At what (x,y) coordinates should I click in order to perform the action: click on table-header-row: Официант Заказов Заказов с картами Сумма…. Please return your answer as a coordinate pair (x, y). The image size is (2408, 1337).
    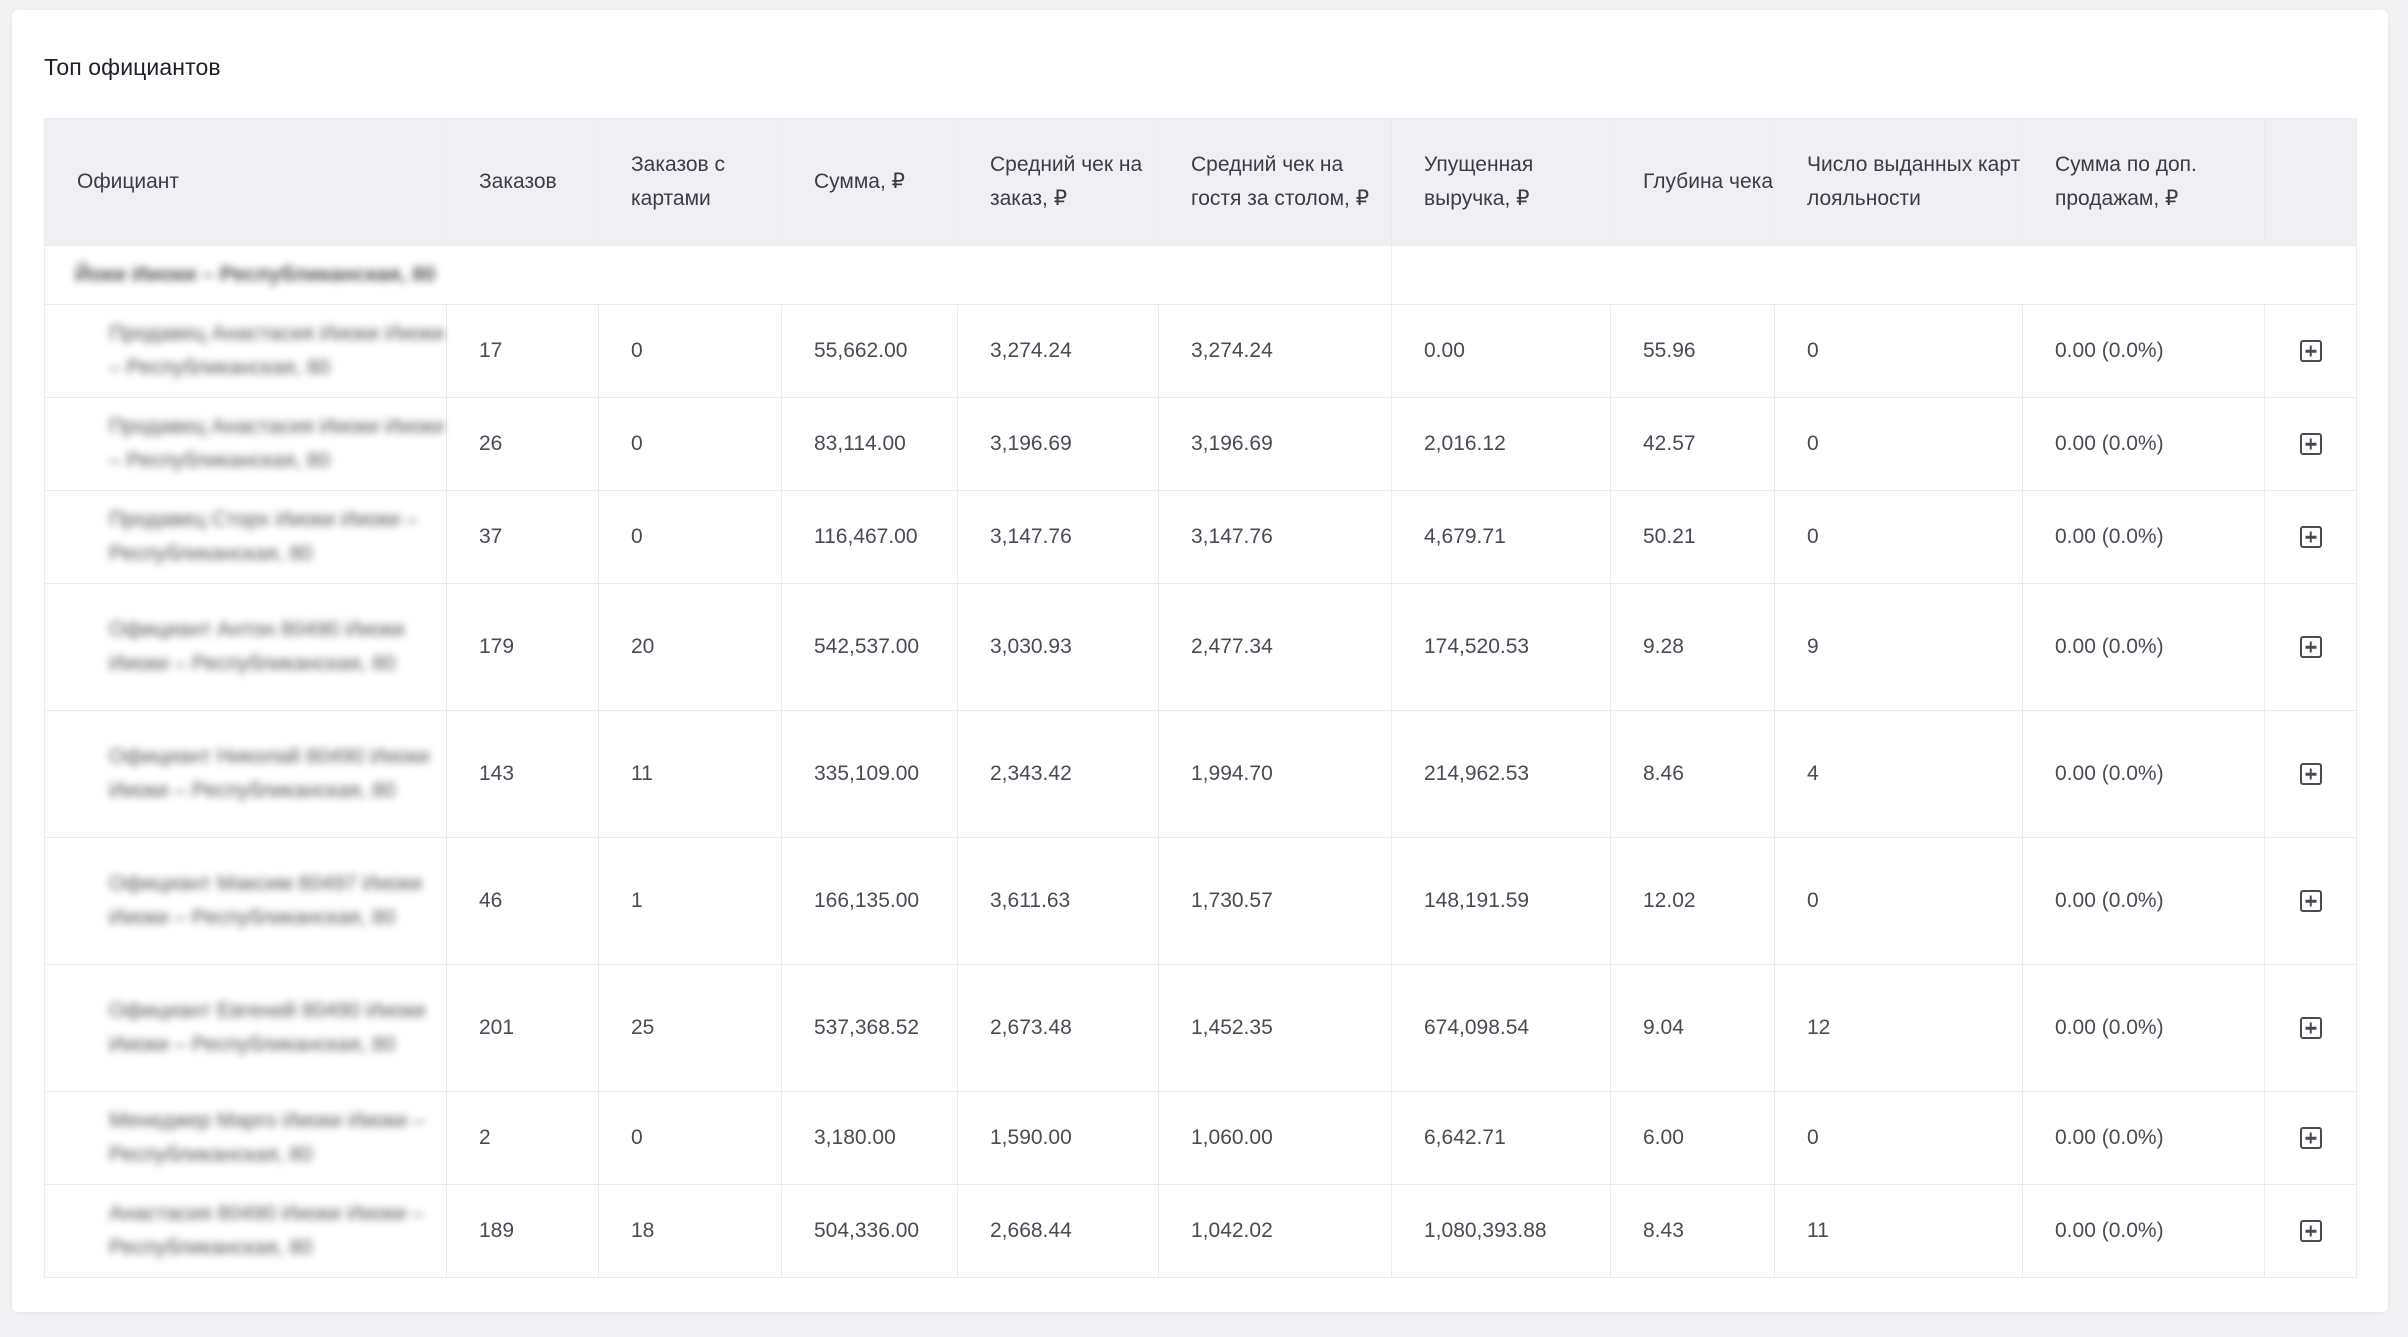
    Looking at the image, I should click on (1200, 182).